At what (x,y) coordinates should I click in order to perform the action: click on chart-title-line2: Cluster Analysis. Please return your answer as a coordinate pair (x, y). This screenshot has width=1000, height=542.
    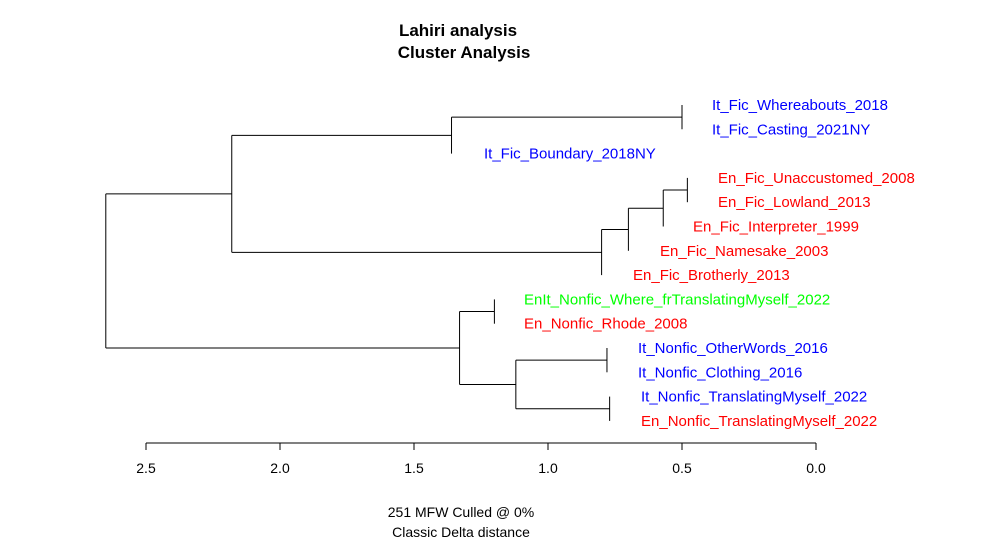
    Looking at the image, I should click on (464, 52).